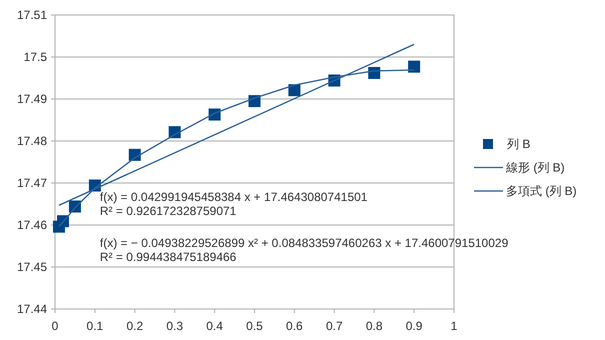  What do you see at coordinates (454, 326) in the screenshot?
I see `x-tick-label: 1` at bounding box center [454, 326].